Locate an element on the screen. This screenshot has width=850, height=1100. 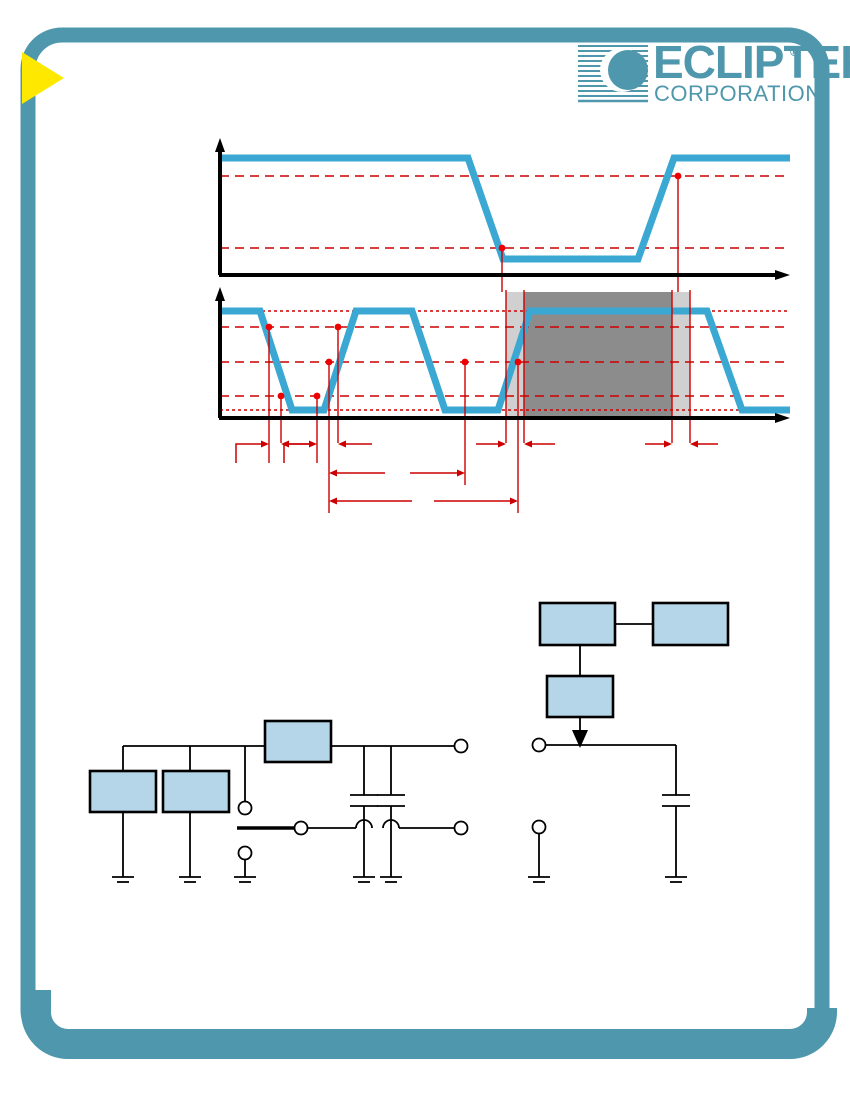
terminal-group-left is located at coordinates (353, 799).